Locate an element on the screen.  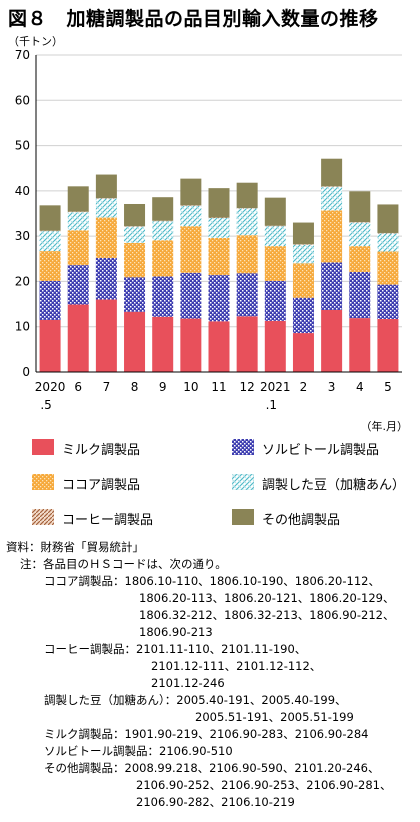
x-tick-label: 4 is located at coordinates (360, 387).